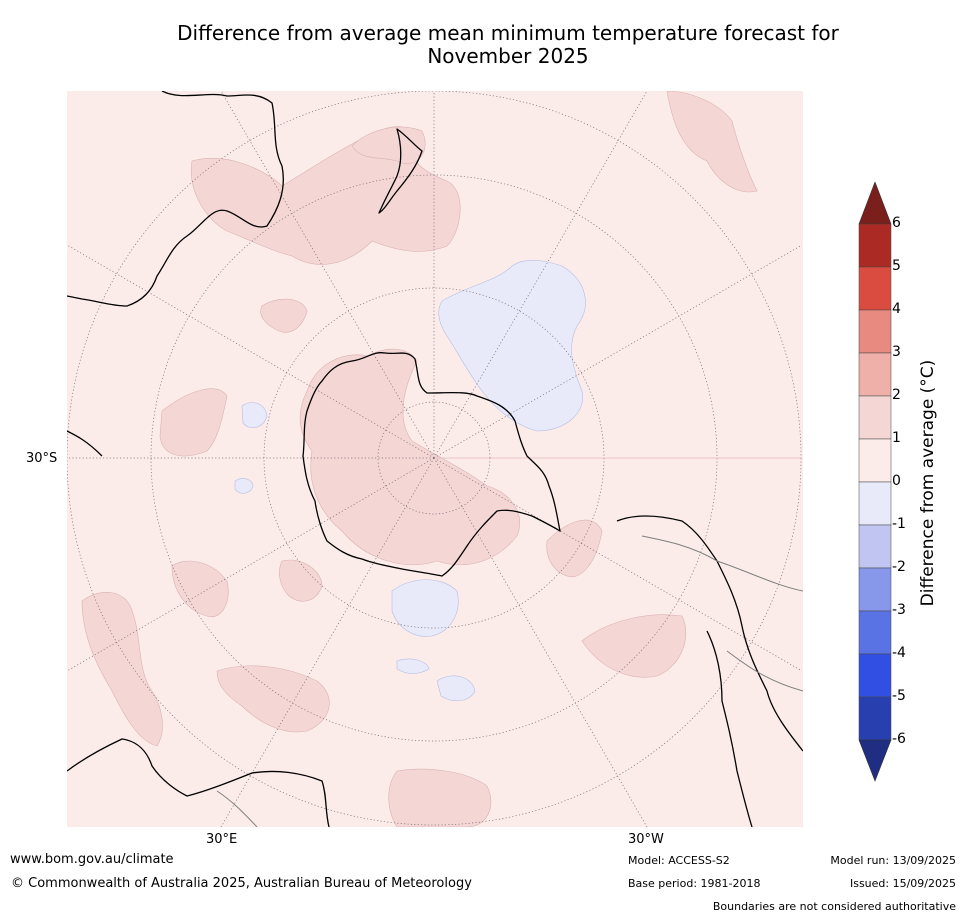 The width and height of the screenshot is (965, 919). Describe the element at coordinates (198, 782) in the screenshot. I see `south-africa-coastline` at that location.